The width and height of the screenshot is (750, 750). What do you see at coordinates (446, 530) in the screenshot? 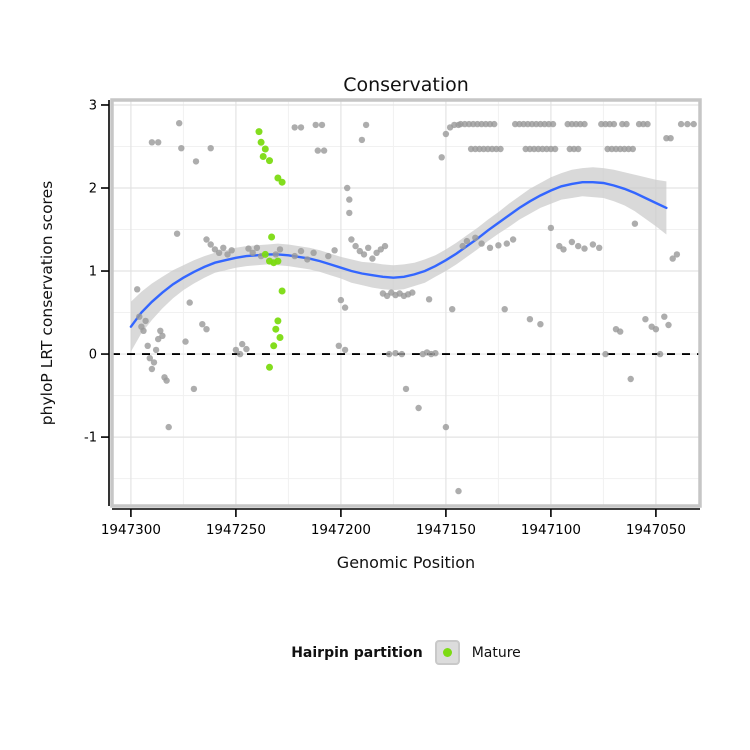
I see `x-tick-label: 1947150` at bounding box center [446, 530].